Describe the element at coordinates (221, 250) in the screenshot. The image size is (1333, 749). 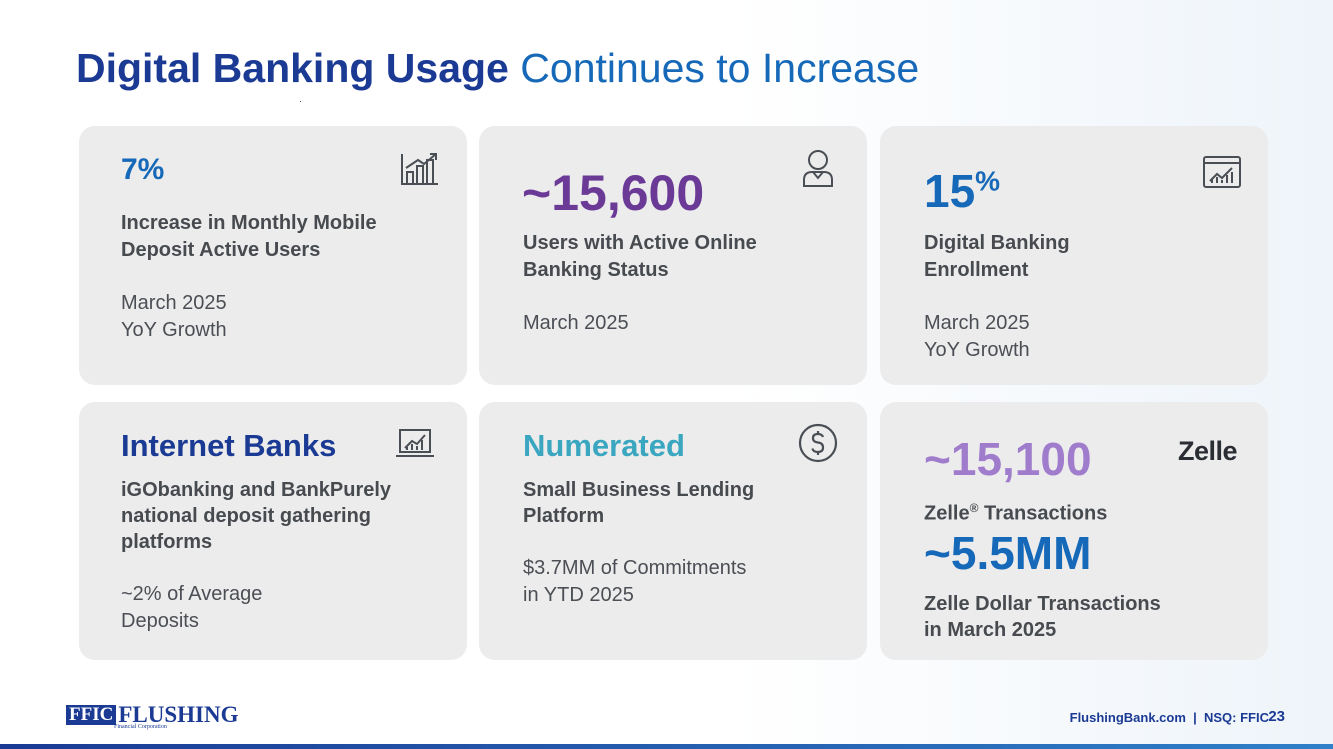
I see `card-label-line-2: Deposit Active Users` at that location.